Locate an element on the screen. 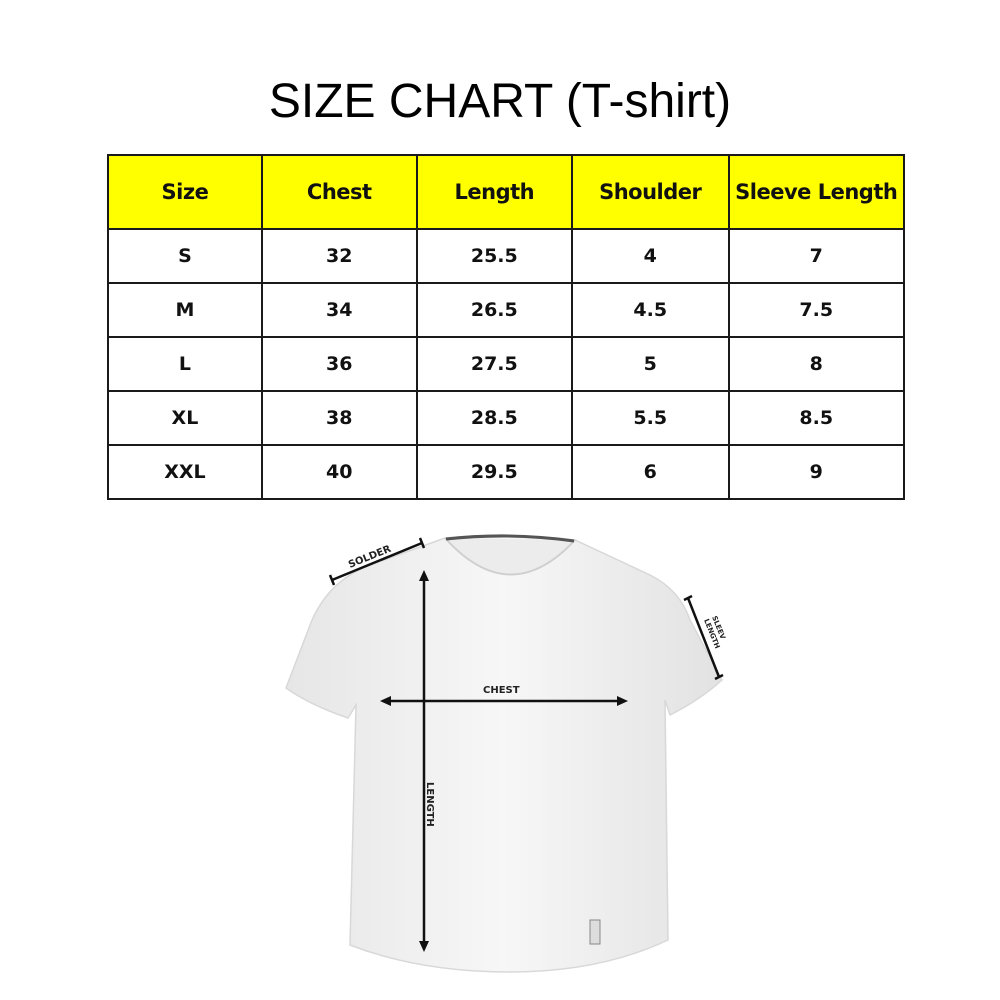 This screenshot has height=1000, width=1000. sleeve-measure is located at coordinates (703, 637).